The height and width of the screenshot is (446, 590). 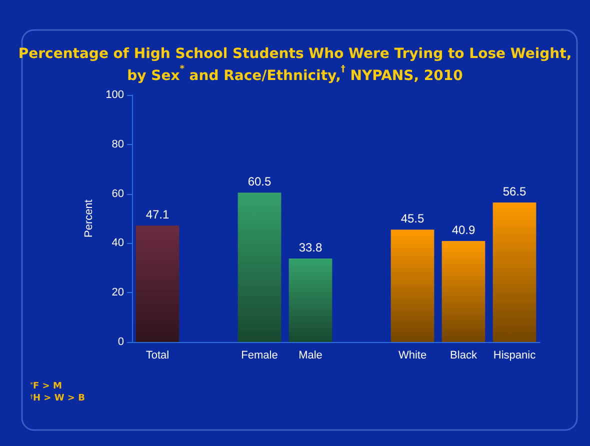 I want to click on x-tick-label: White, so click(x=412, y=356).